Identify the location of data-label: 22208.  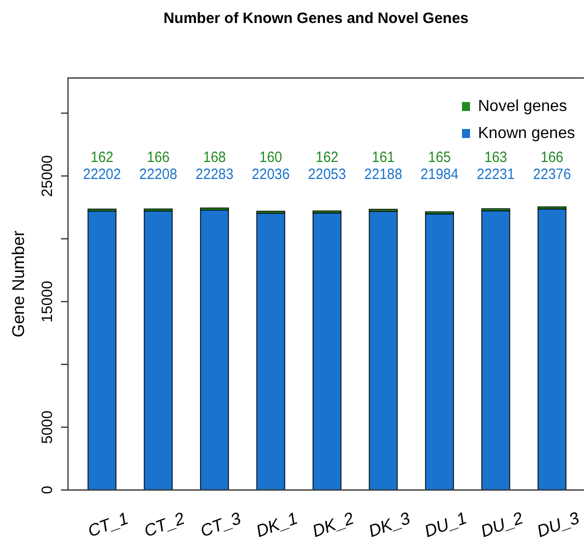
(160, 174).